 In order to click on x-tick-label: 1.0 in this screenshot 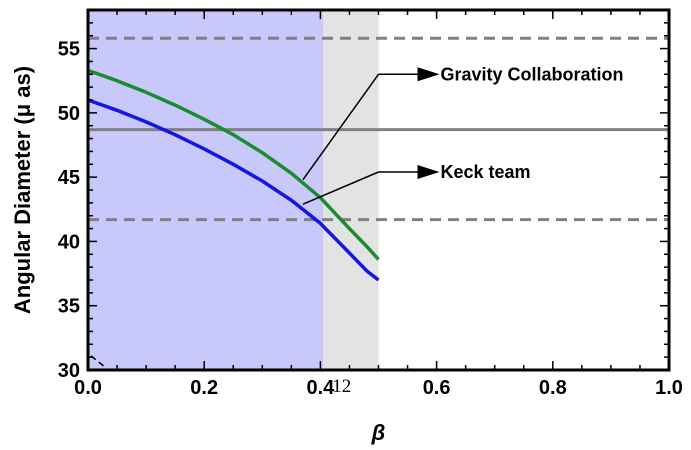, I will do `click(669, 388)`.